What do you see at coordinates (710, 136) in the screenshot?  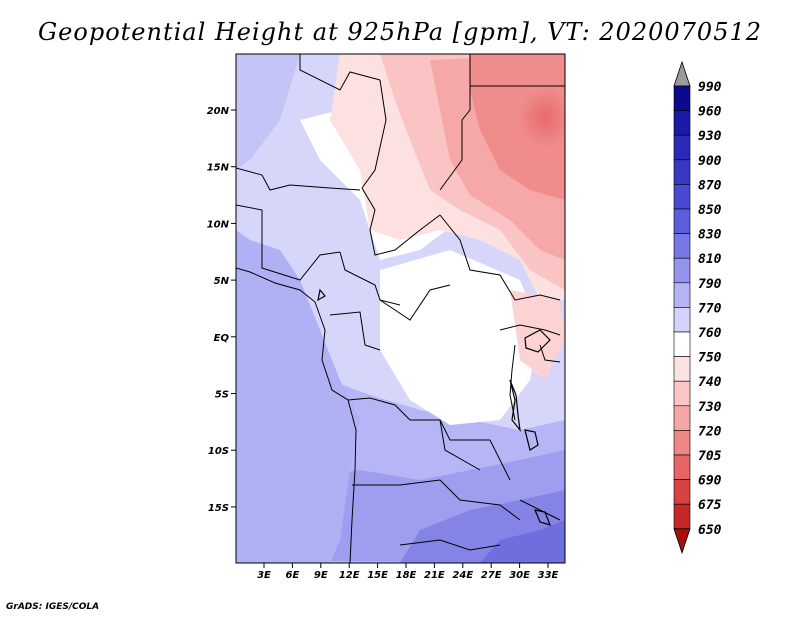 I see `colorbar-label: 930` at bounding box center [710, 136].